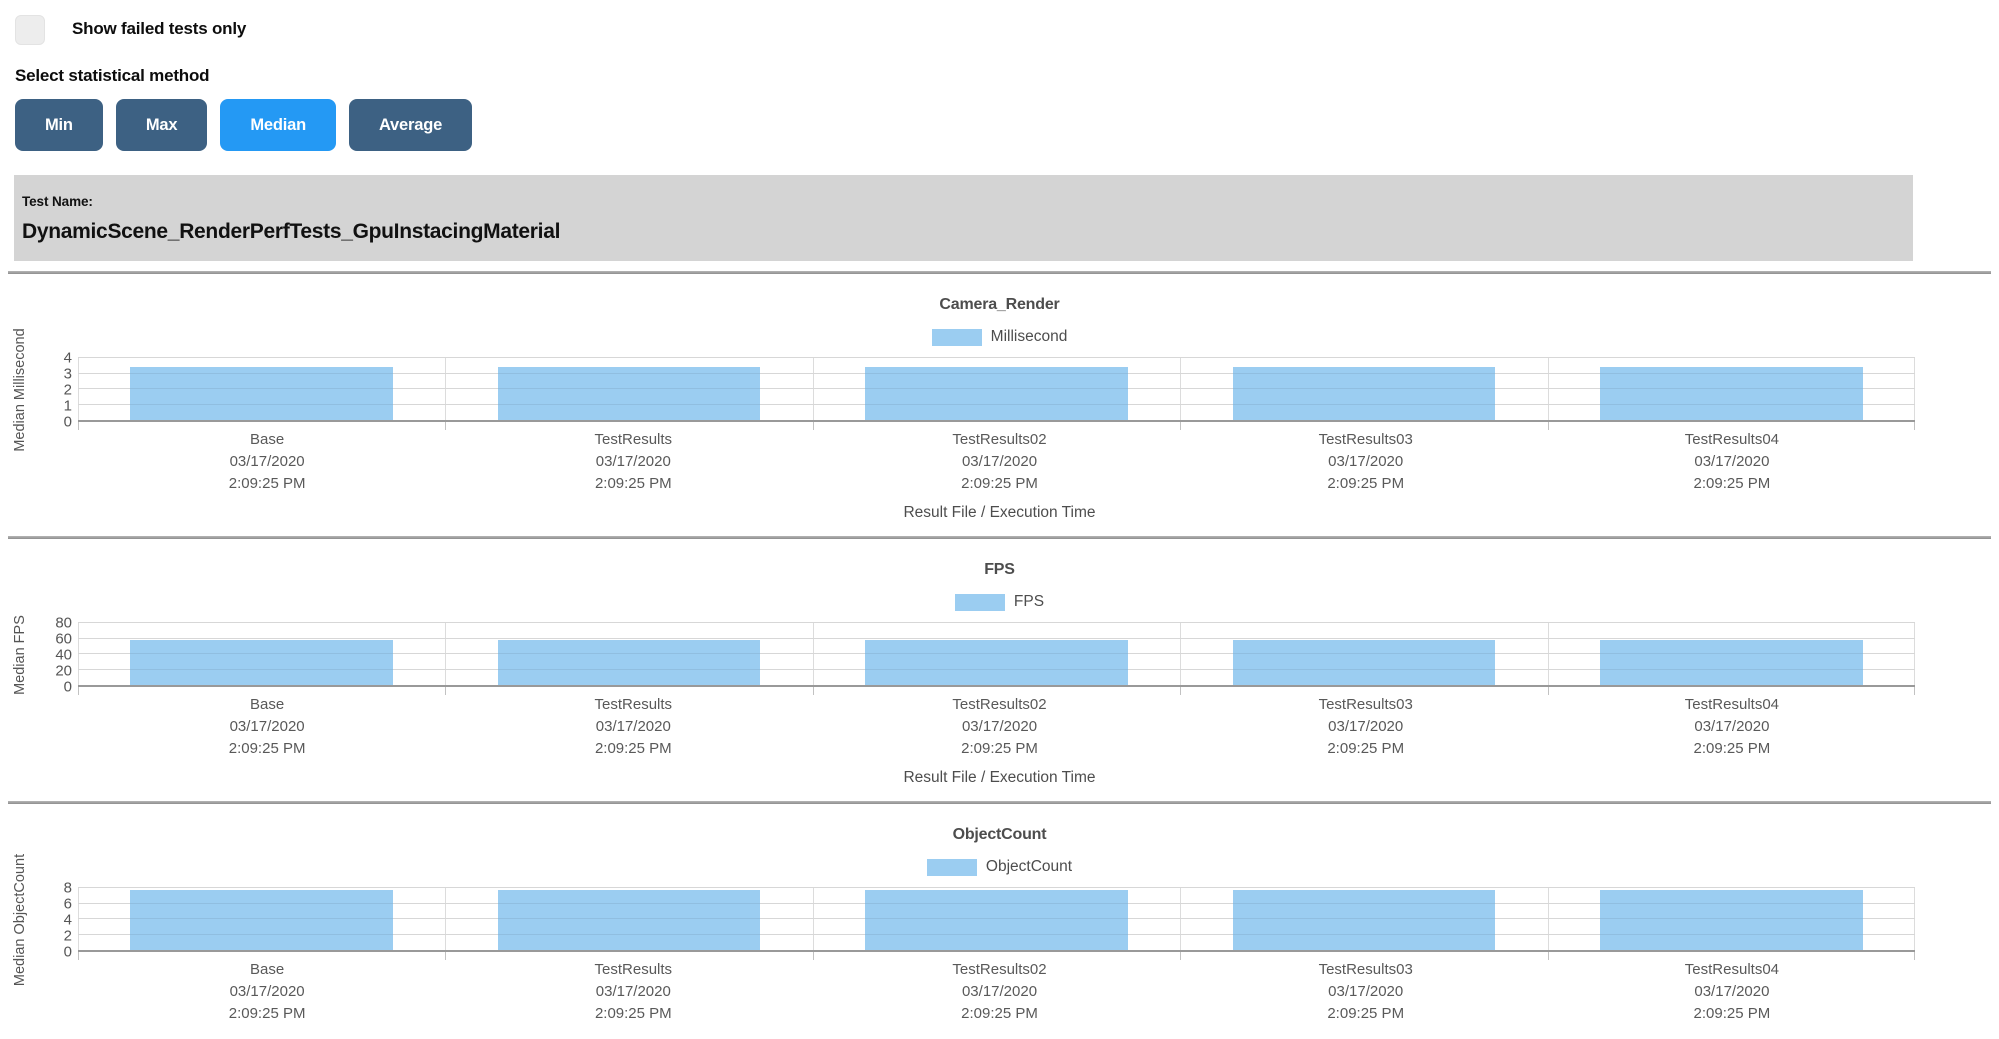  Describe the element at coordinates (1007, 30) in the screenshot. I see `show-failed-row: Show failed tests only` at that location.